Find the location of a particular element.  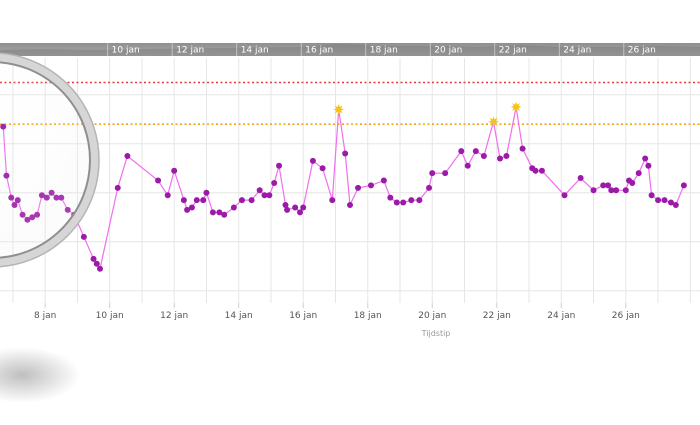

x-tick-label: 26 jan is located at coordinates (626, 316).